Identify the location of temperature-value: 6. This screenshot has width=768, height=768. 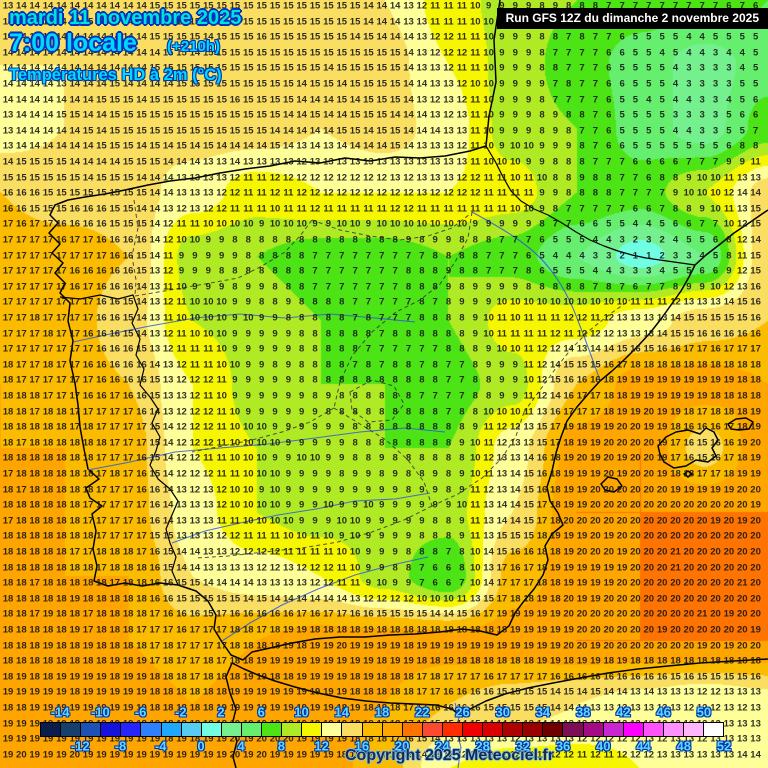
(621, 147).